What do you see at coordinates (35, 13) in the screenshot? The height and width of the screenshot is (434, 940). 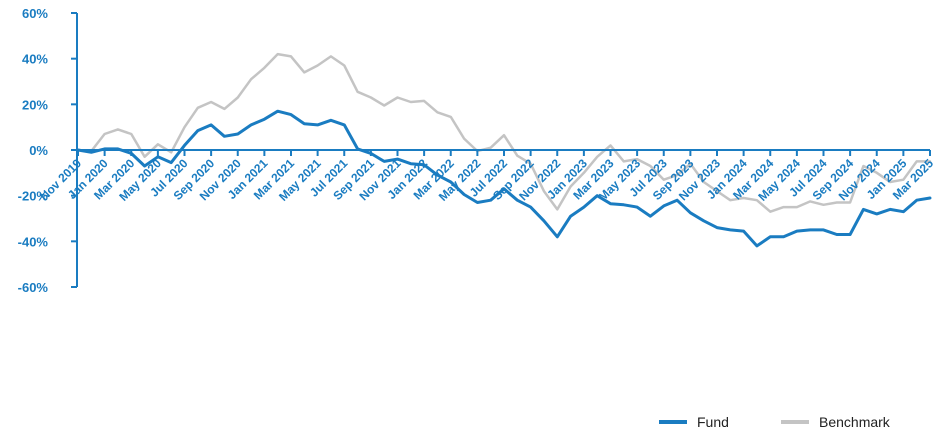 I see `y-tick-label: 60%` at bounding box center [35, 13].